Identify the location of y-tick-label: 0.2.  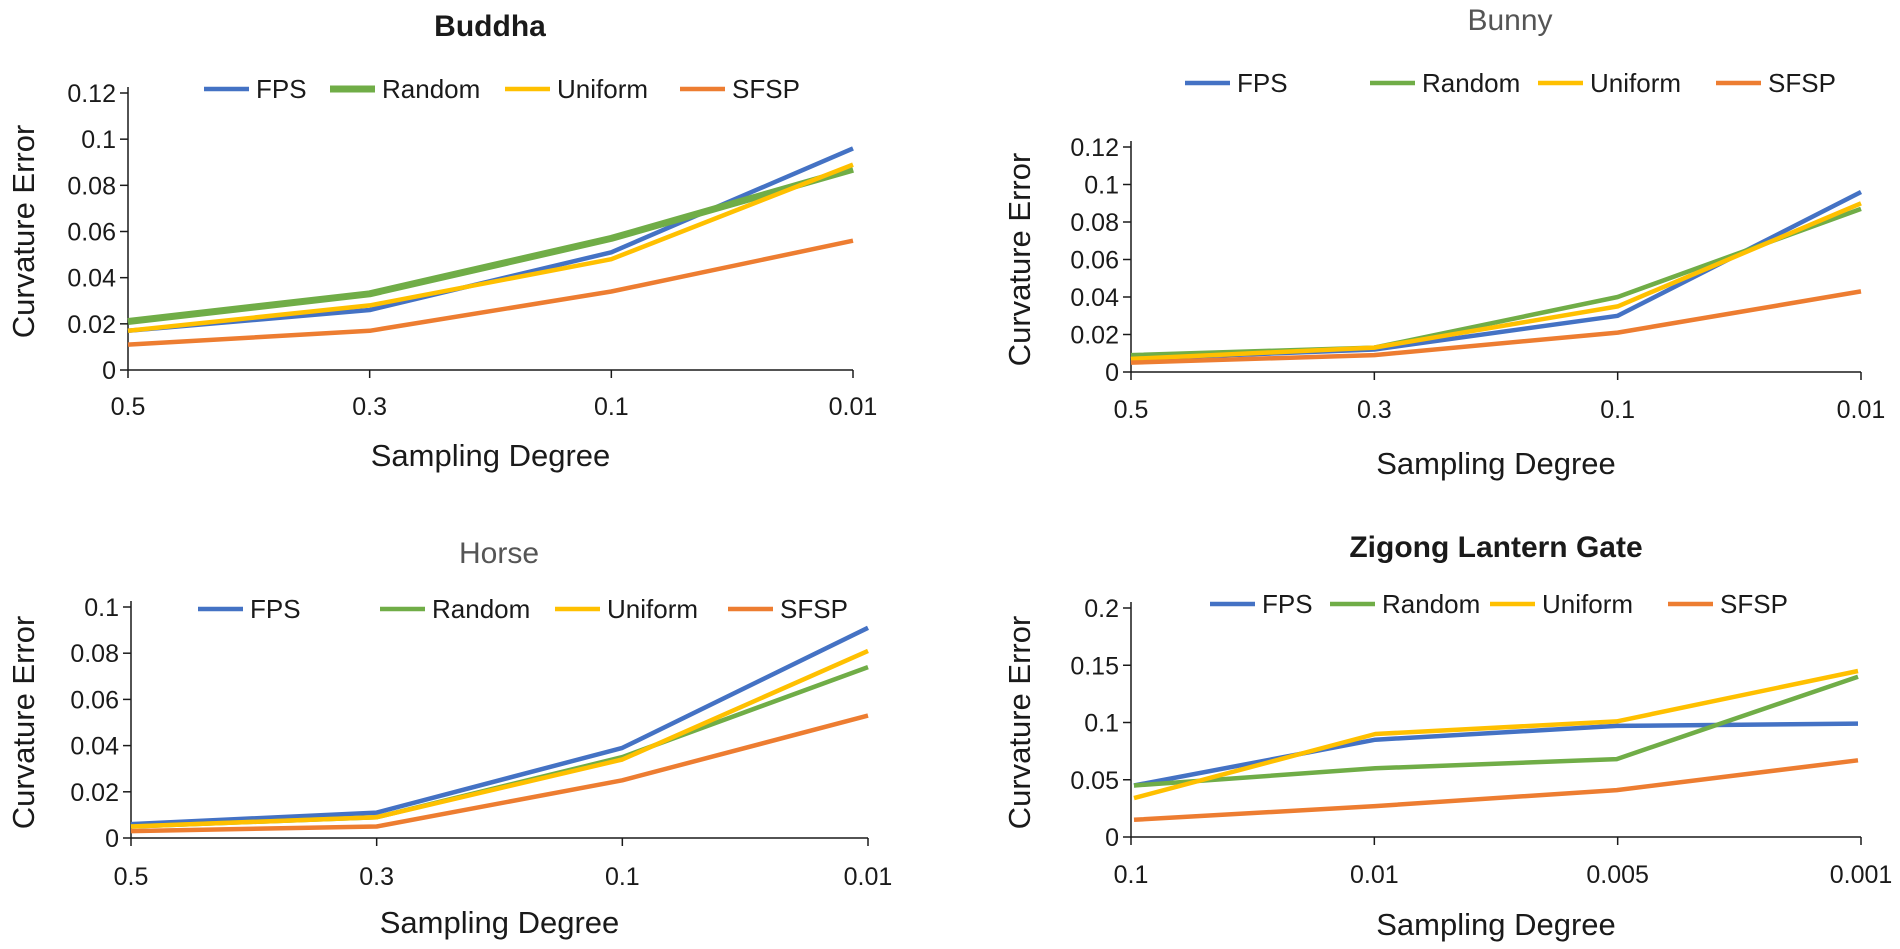
(1101, 609).